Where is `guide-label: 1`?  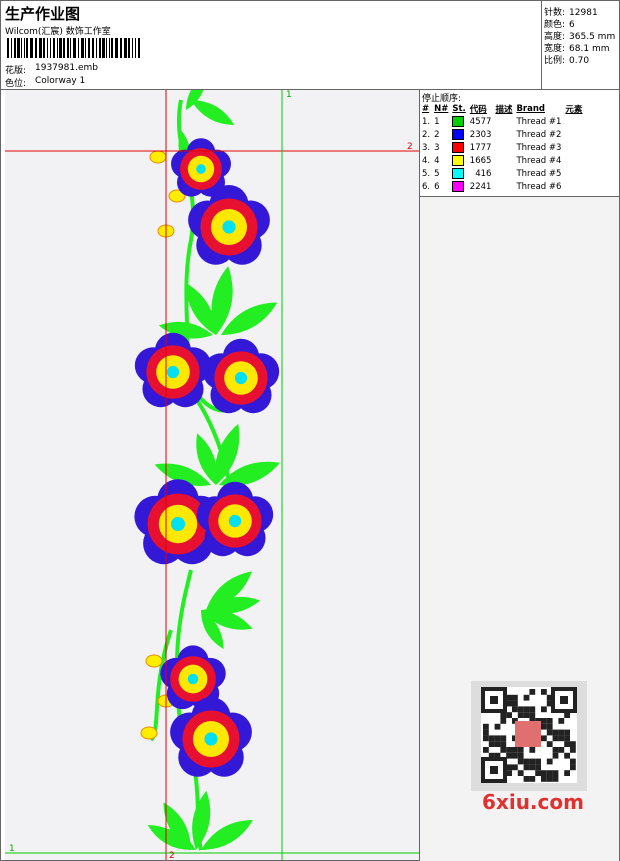 guide-label: 1 is located at coordinates (12, 849).